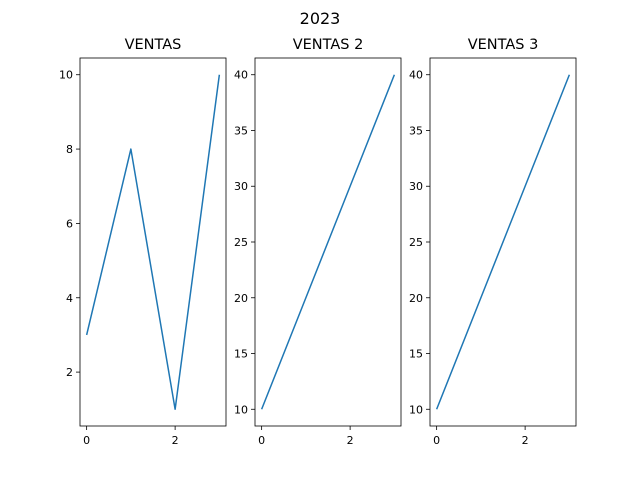 Image resolution: width=640 pixels, height=480 pixels. Describe the element at coordinates (69, 149) in the screenshot. I see `y-tick-label: 8` at that location.